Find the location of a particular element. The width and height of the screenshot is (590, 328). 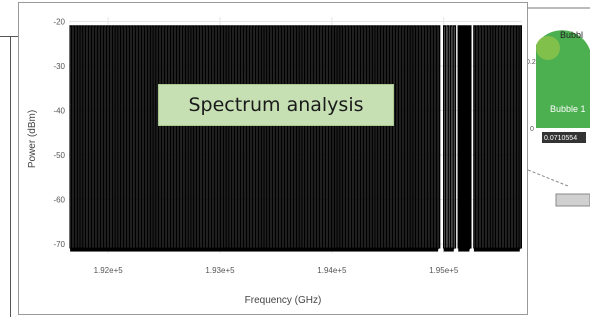

y-tick-label: -40 is located at coordinates (59, 111).